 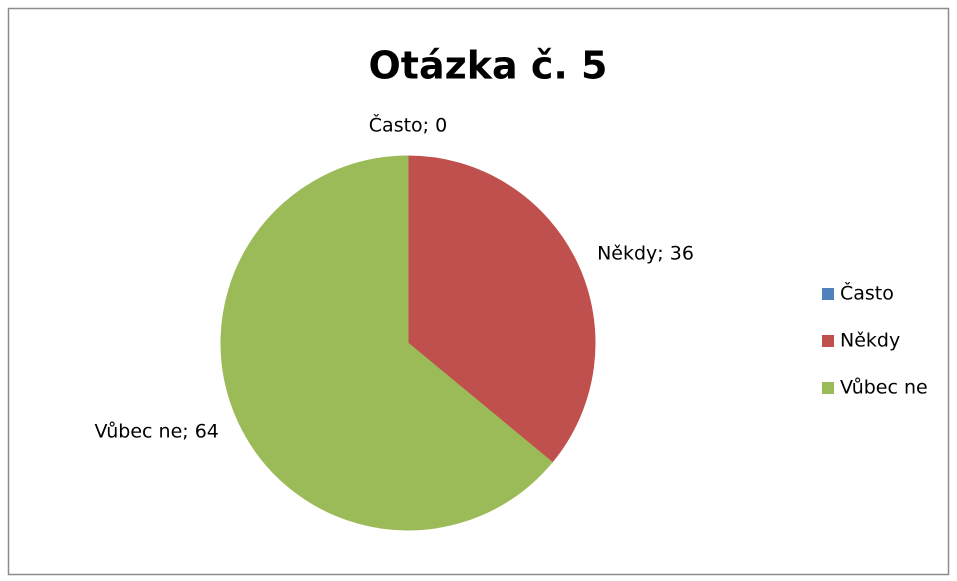 What do you see at coordinates (884, 388) in the screenshot?
I see `legend-label: Vůbec ne` at bounding box center [884, 388].